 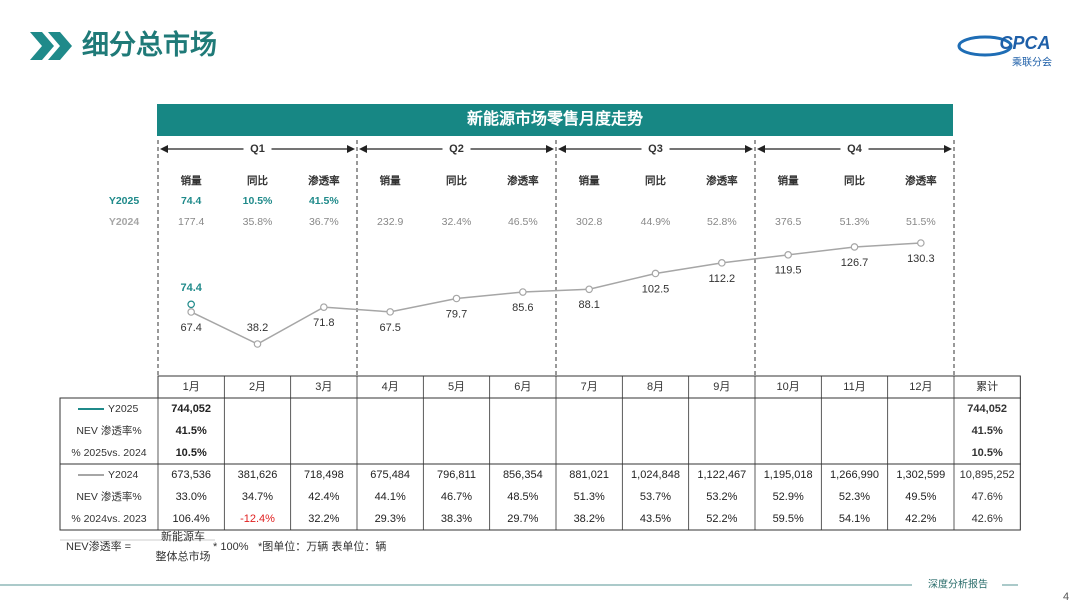 What do you see at coordinates (1024, 43) in the screenshot?
I see `logo: CPCA` at bounding box center [1024, 43].